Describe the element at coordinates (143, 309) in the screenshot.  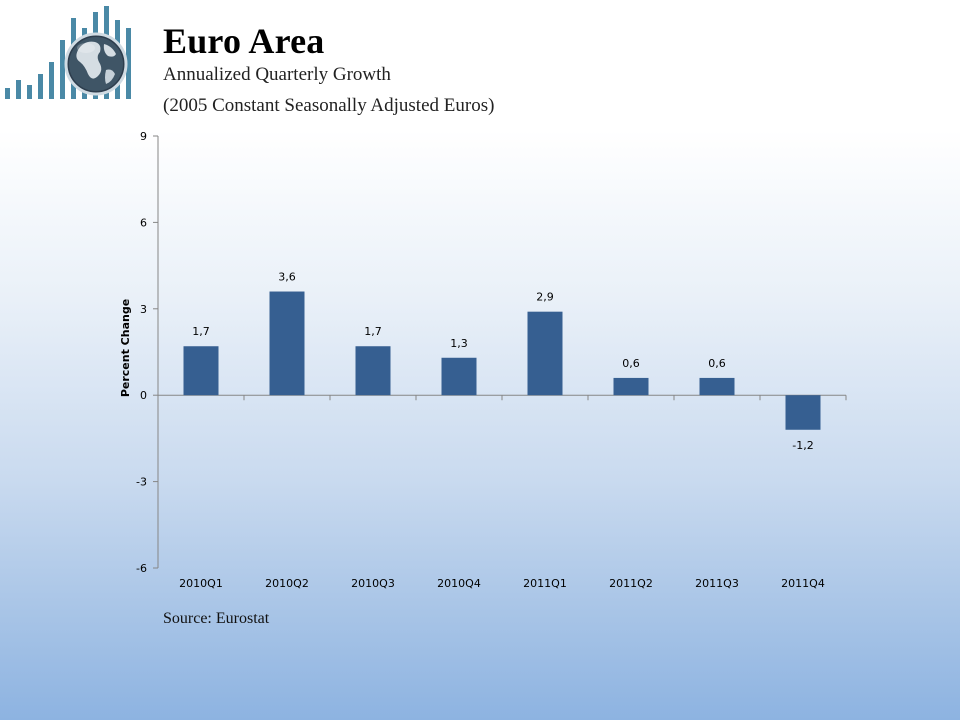
I see `y-tick-label: 3` at that location.